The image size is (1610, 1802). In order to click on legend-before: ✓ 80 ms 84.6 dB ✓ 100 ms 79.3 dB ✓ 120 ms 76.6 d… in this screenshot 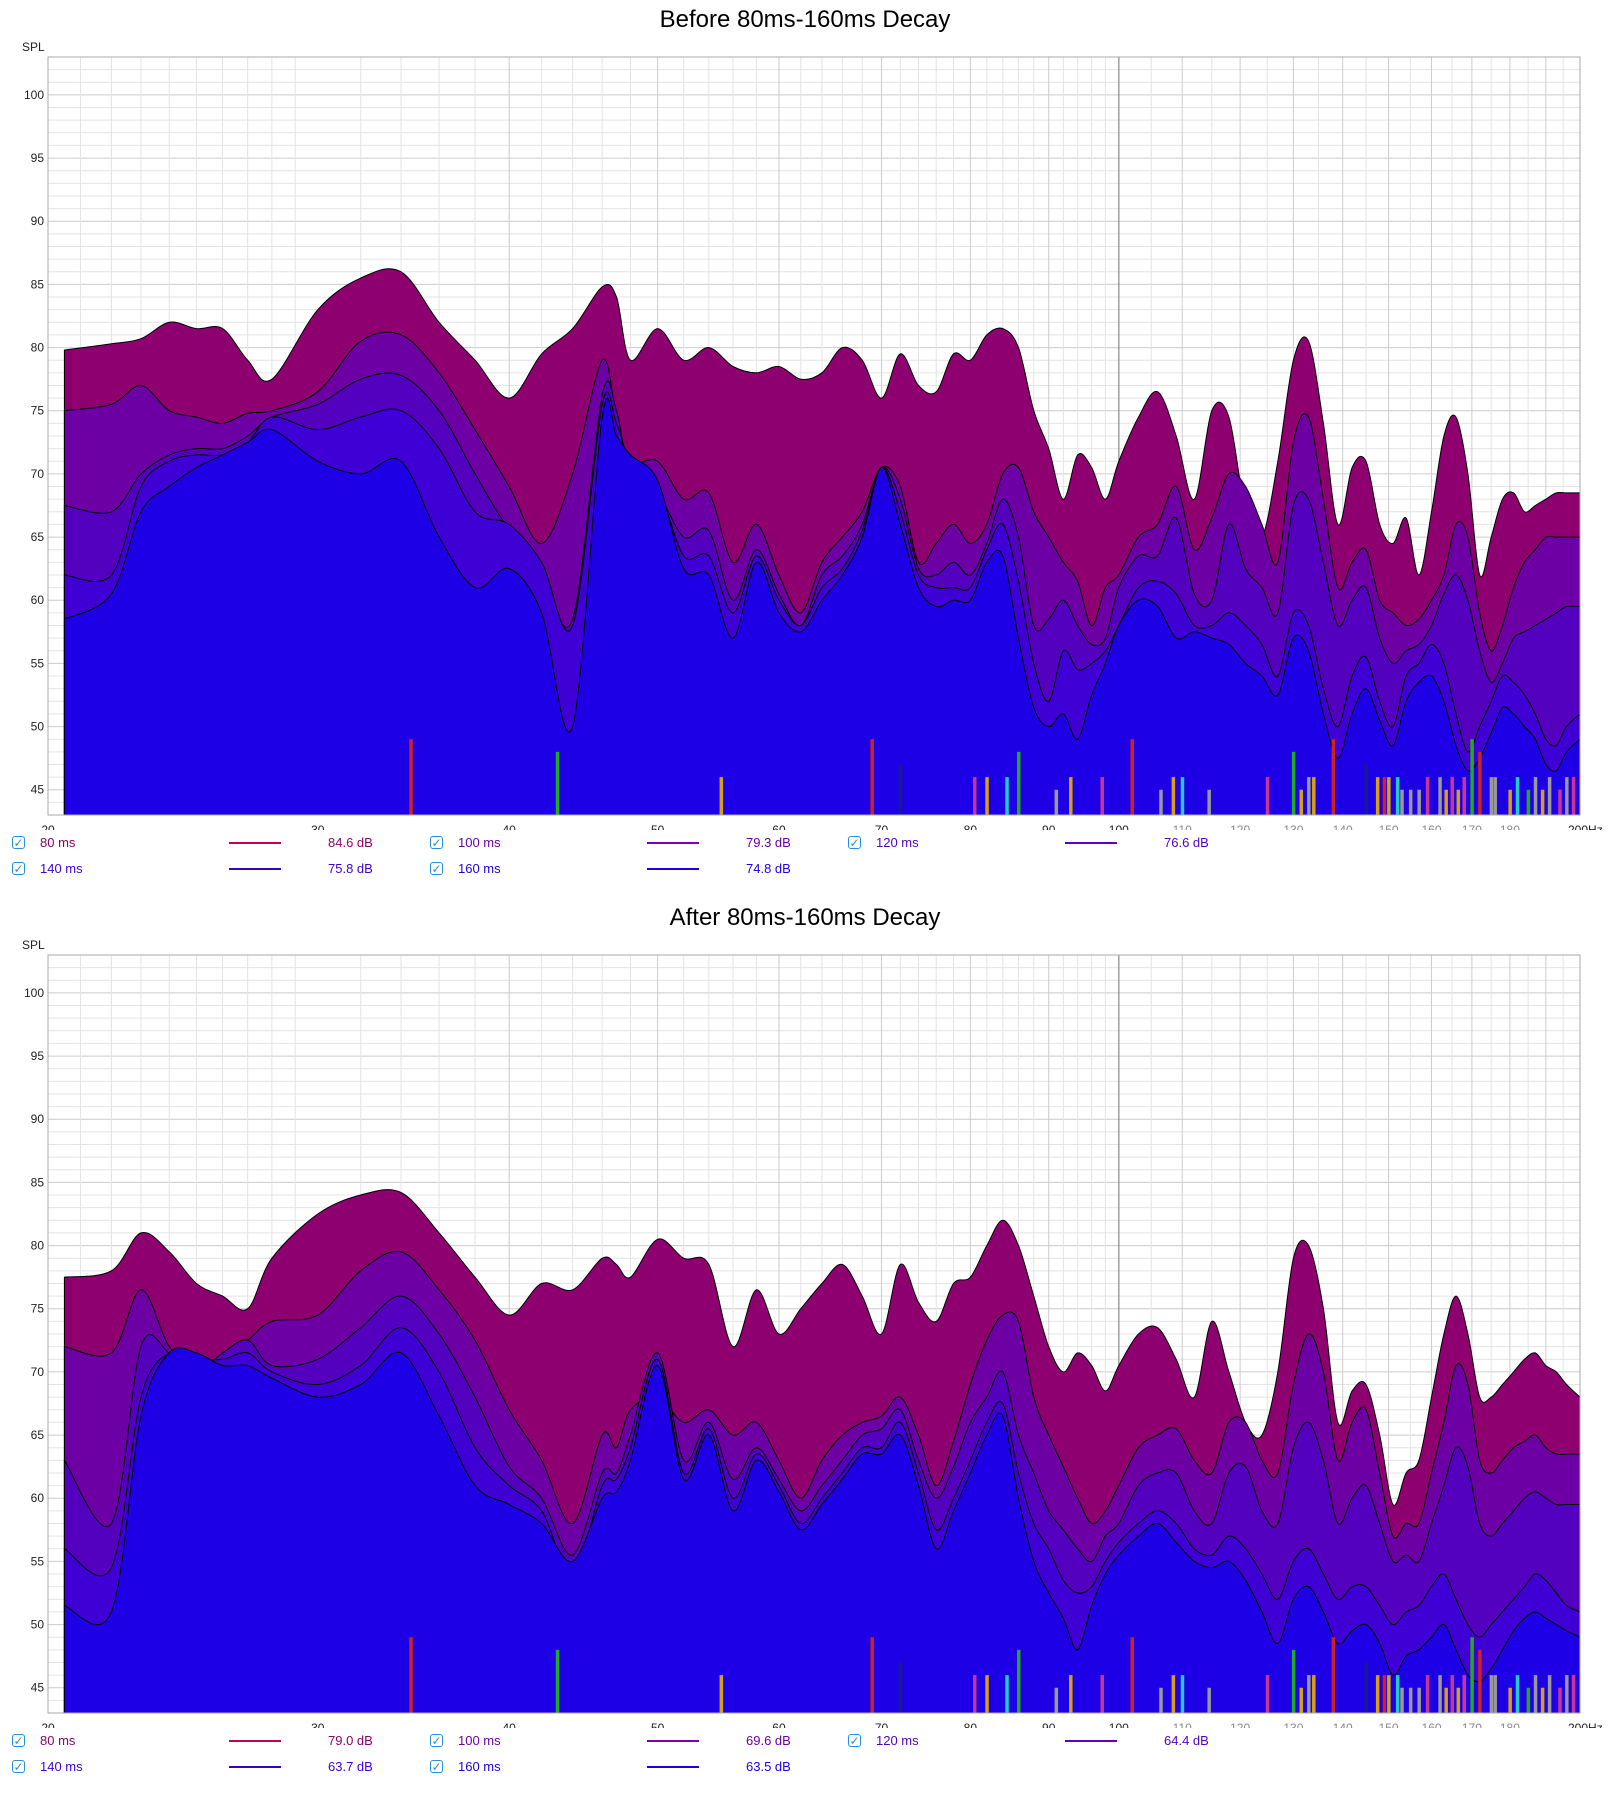, I will do `click(805, 864)`.